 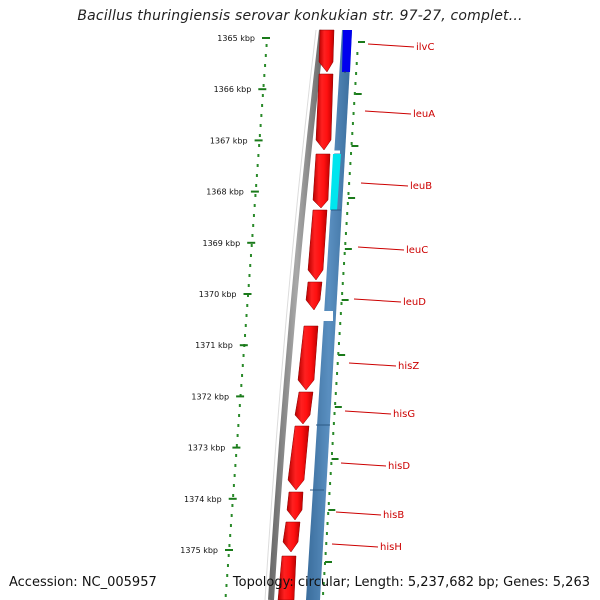 What do you see at coordinates (425, 47) in the screenshot?
I see `gene-label: ilvC` at bounding box center [425, 47].